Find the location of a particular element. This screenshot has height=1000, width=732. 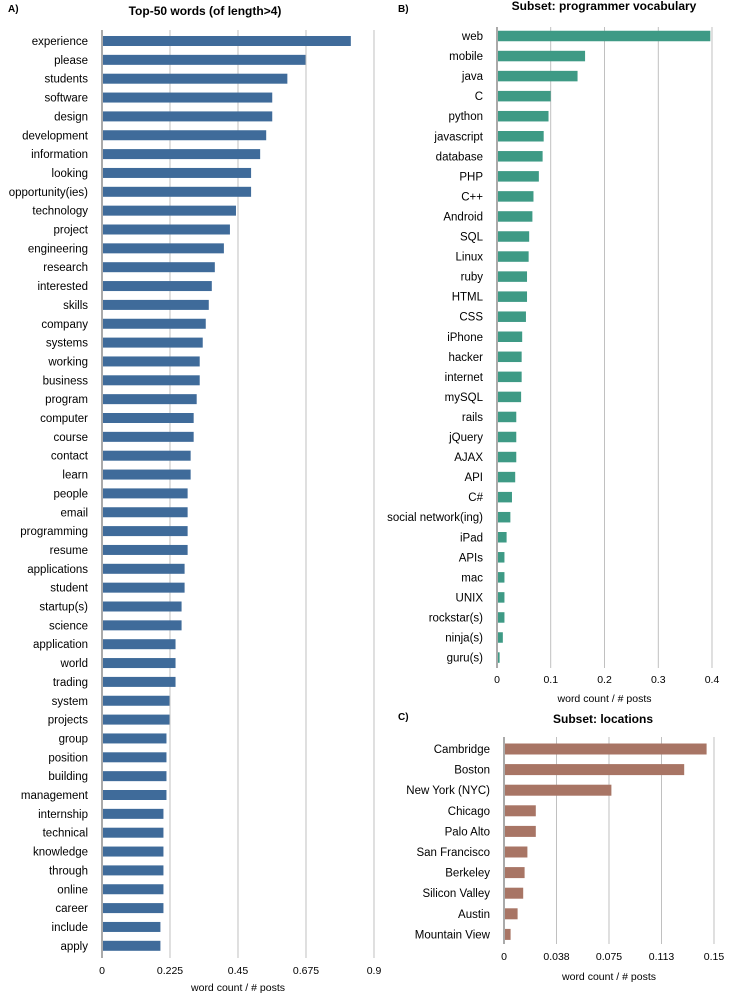

category-label-b-6: database is located at coordinates (459, 157).